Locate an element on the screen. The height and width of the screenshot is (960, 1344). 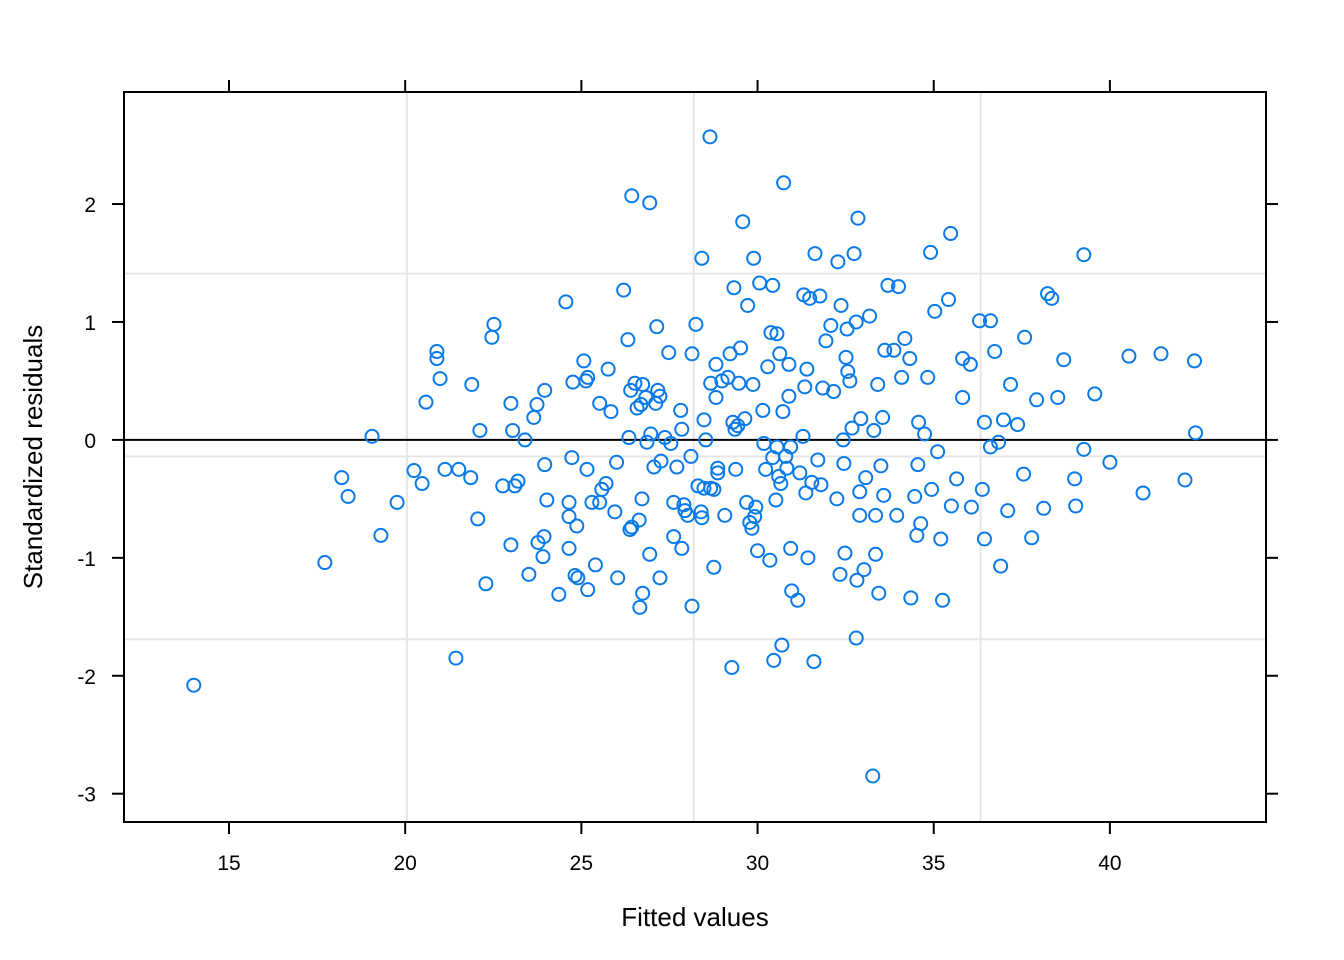
y-tick-label: -1 is located at coordinates (86, 559).